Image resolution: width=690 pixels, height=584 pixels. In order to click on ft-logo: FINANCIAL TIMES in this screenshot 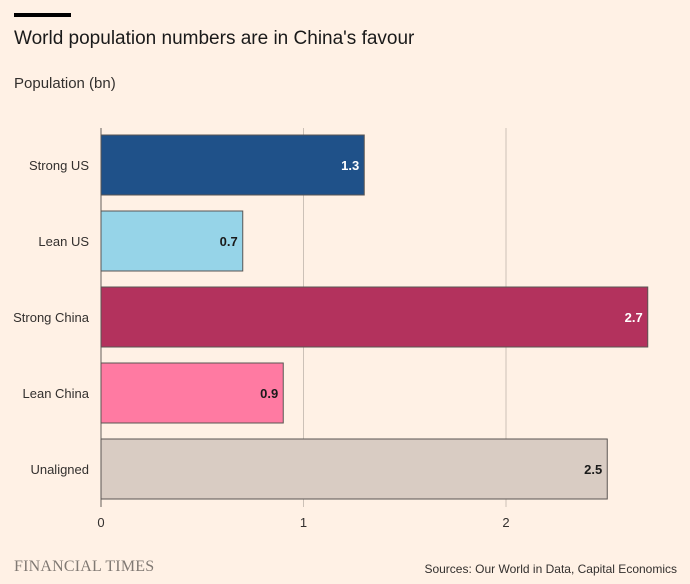, I will do `click(84, 566)`.